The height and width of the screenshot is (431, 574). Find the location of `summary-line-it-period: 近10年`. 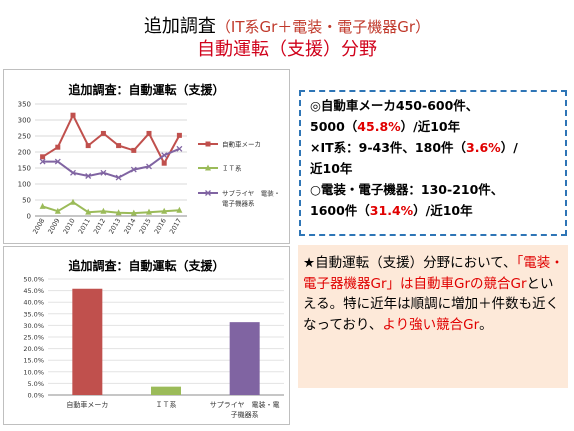

summary-line-it-period: 近10年 is located at coordinates (331, 168).